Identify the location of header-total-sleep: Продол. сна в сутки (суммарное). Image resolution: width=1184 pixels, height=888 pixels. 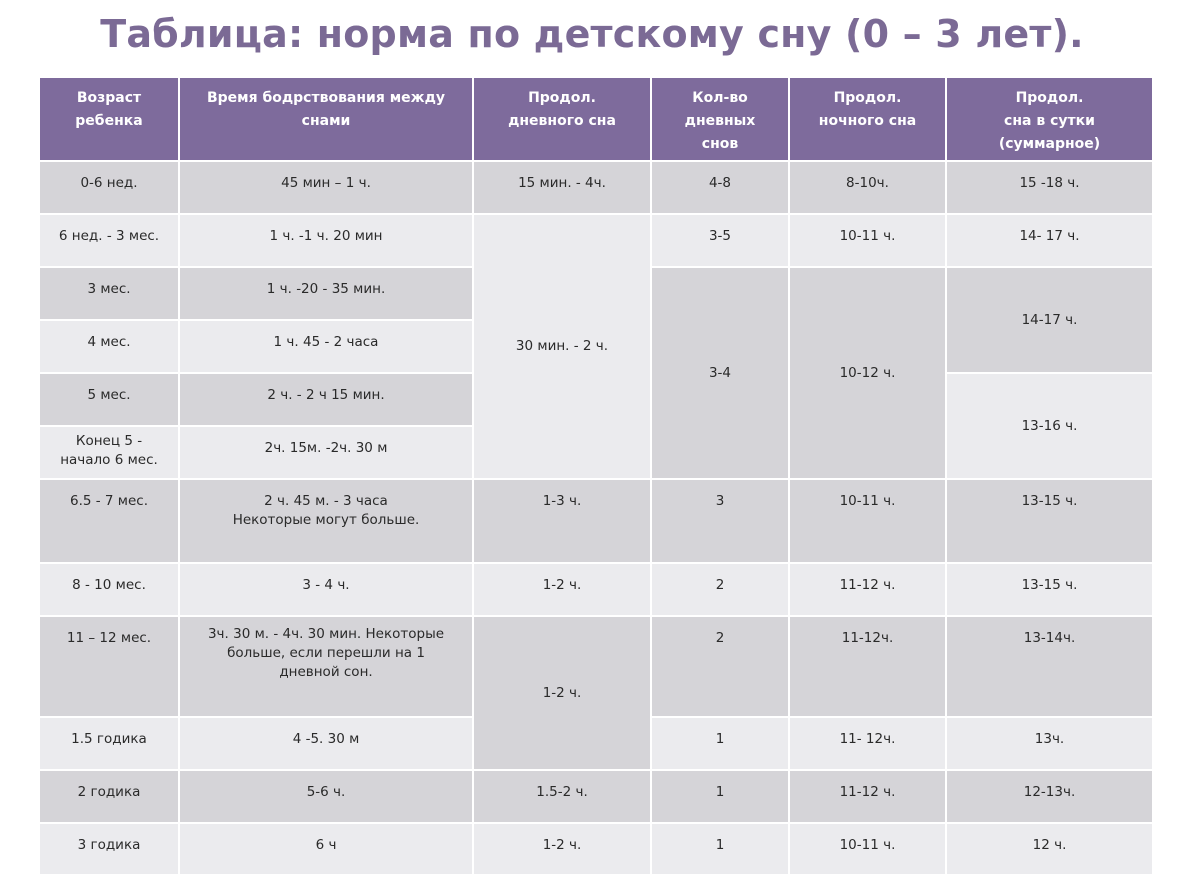
(1050, 120).